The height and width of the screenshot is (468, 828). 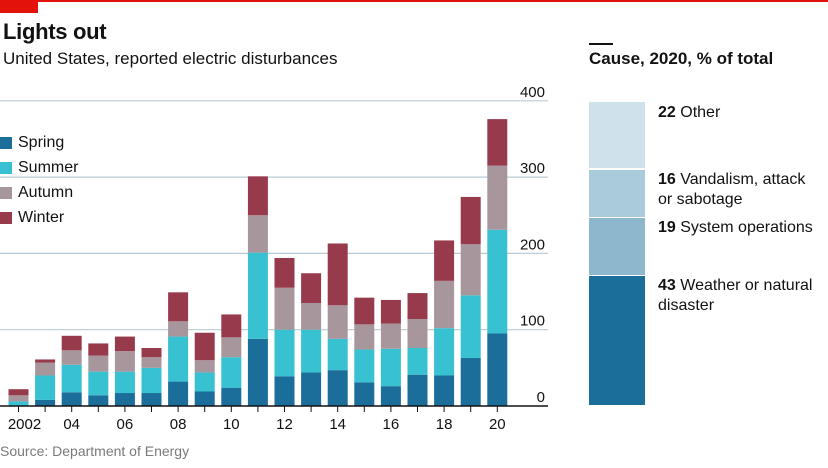 I want to click on y-tick-label: 100, so click(x=532, y=321).